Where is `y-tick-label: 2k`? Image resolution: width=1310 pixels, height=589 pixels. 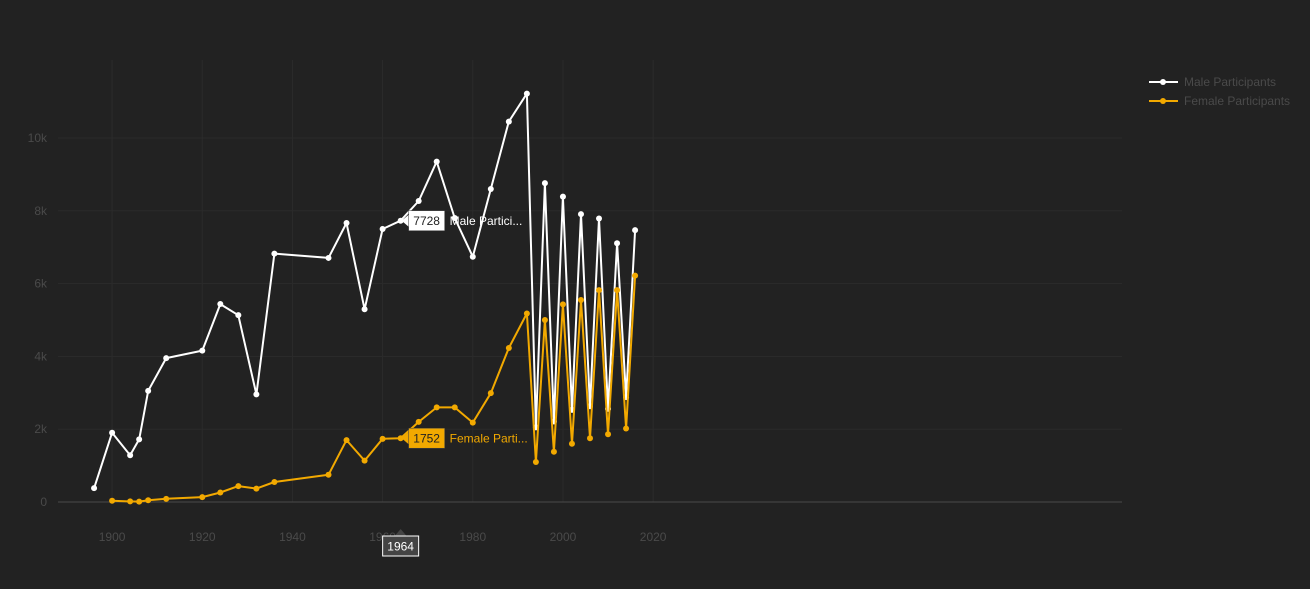 y-tick-label: 2k is located at coordinates (41, 429).